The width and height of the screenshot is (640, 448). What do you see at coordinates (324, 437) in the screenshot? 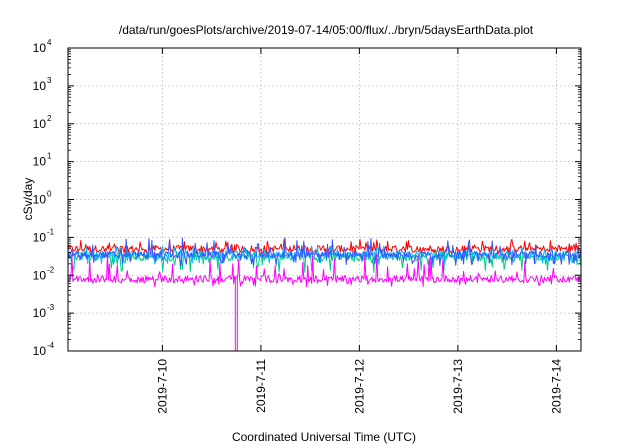
I see `x-axis-label: Coordinated Universal Time (UTC)` at bounding box center [324, 437].